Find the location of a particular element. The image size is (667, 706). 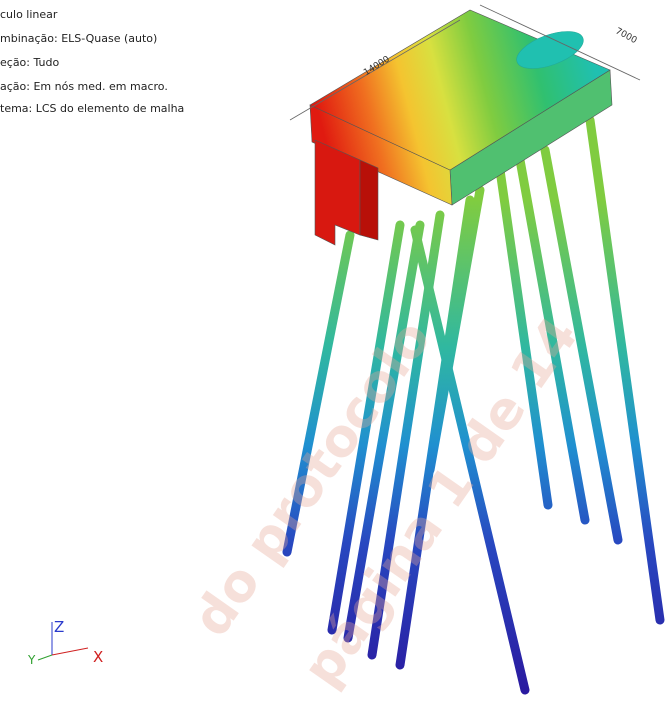

info-line: ação: Em nós med. em macro. is located at coordinates (84, 86).